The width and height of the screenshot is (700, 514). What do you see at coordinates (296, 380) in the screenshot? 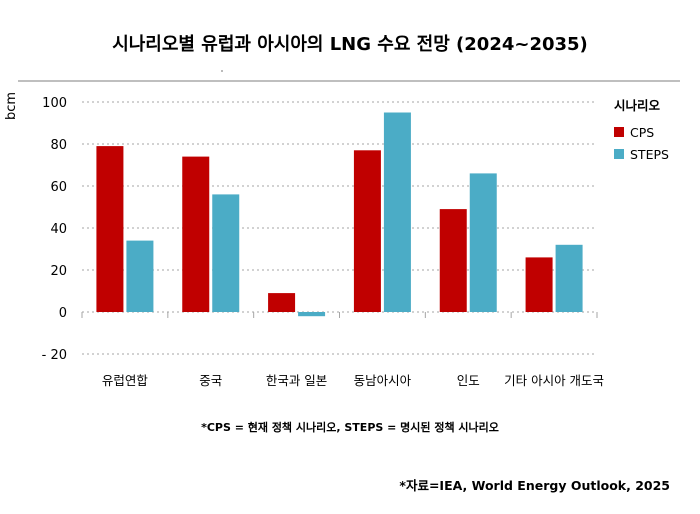
I see `x-tick-label: 한국과 일본` at bounding box center [296, 380].